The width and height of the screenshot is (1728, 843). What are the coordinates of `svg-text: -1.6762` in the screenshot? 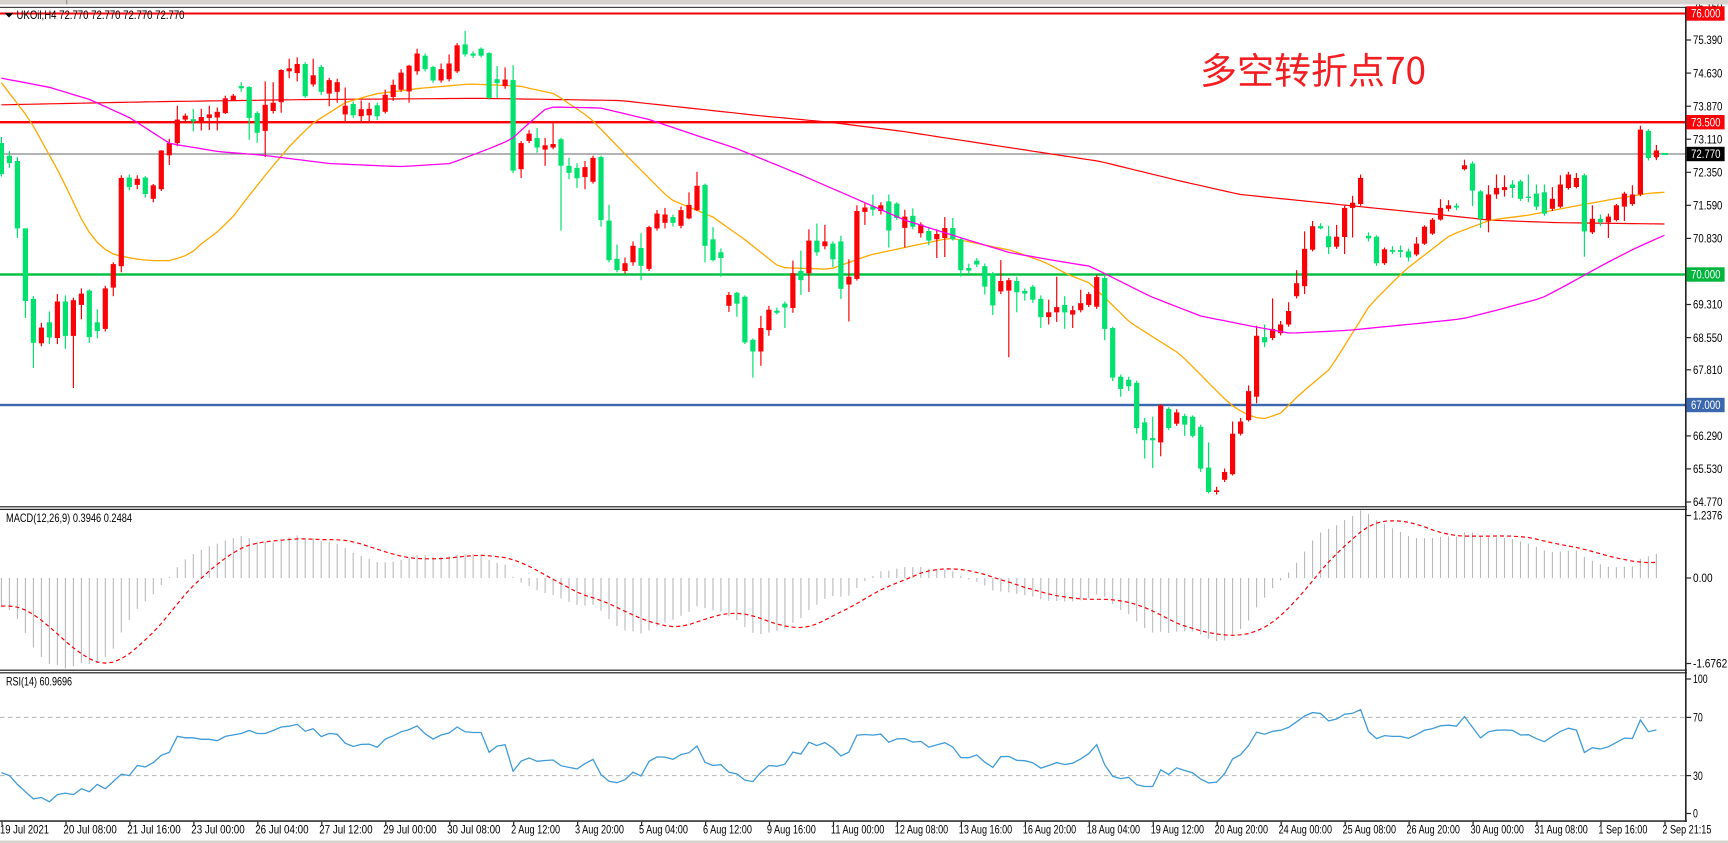 It's located at (1710, 664).